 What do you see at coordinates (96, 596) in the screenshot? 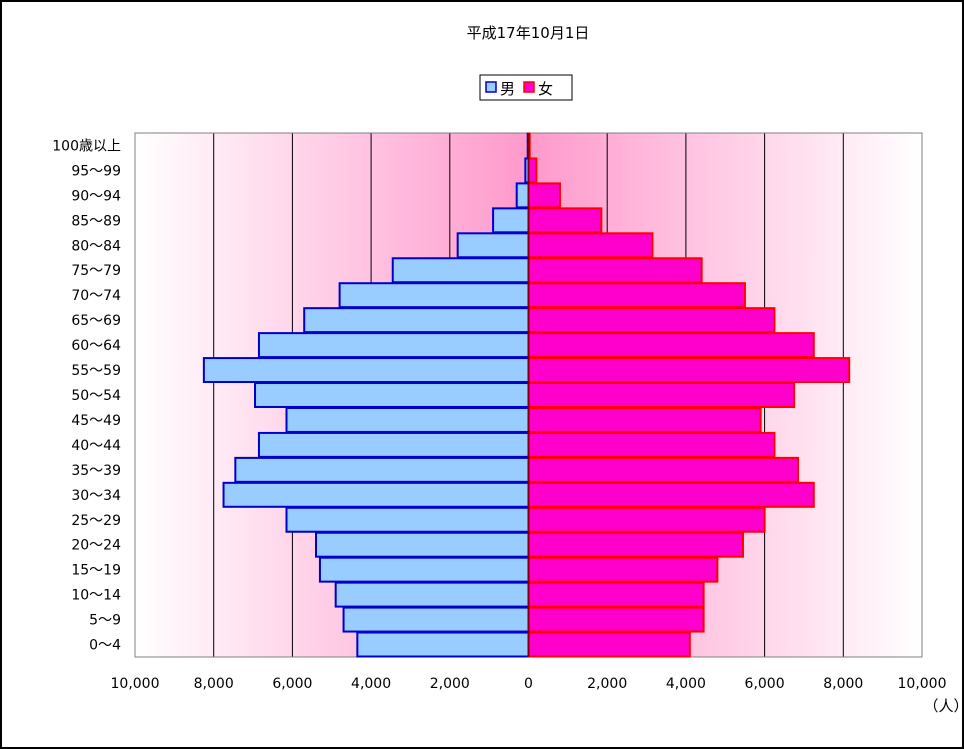
I see `y-tick-label: 10～14` at bounding box center [96, 596].